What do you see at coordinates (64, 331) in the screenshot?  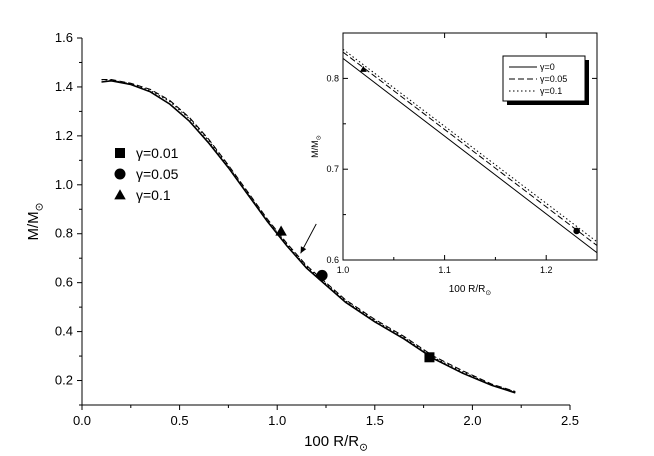 I see `y-tick-label: 0.4` at bounding box center [64, 331].